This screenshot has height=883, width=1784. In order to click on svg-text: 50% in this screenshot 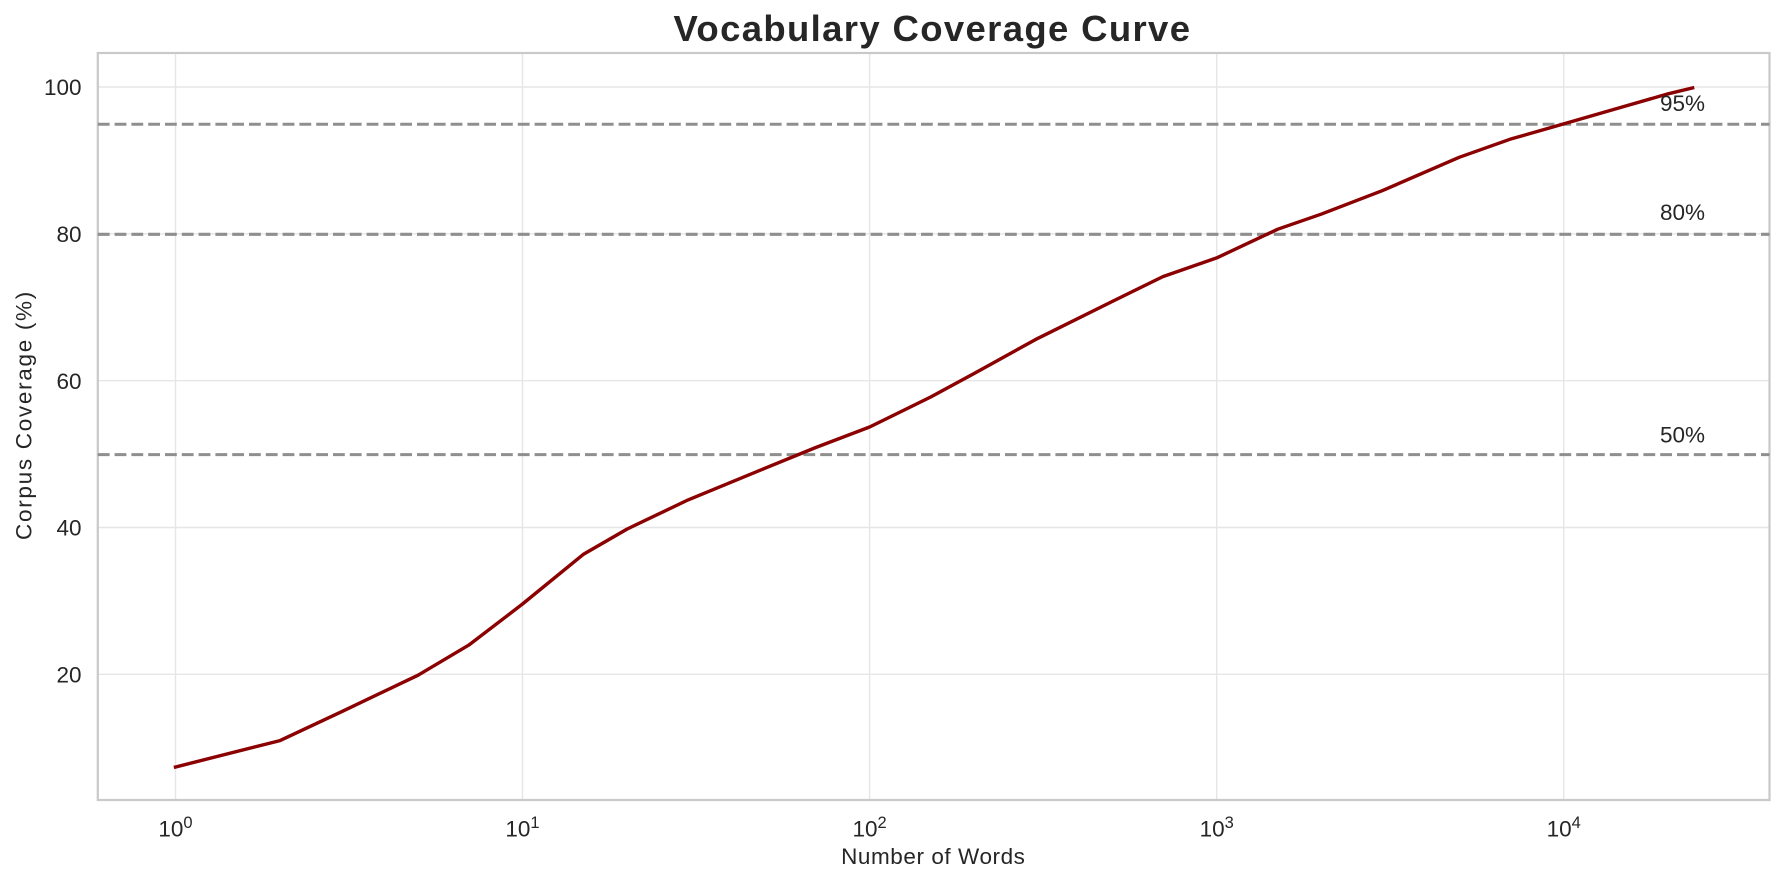, I will do `click(1682, 434)`.